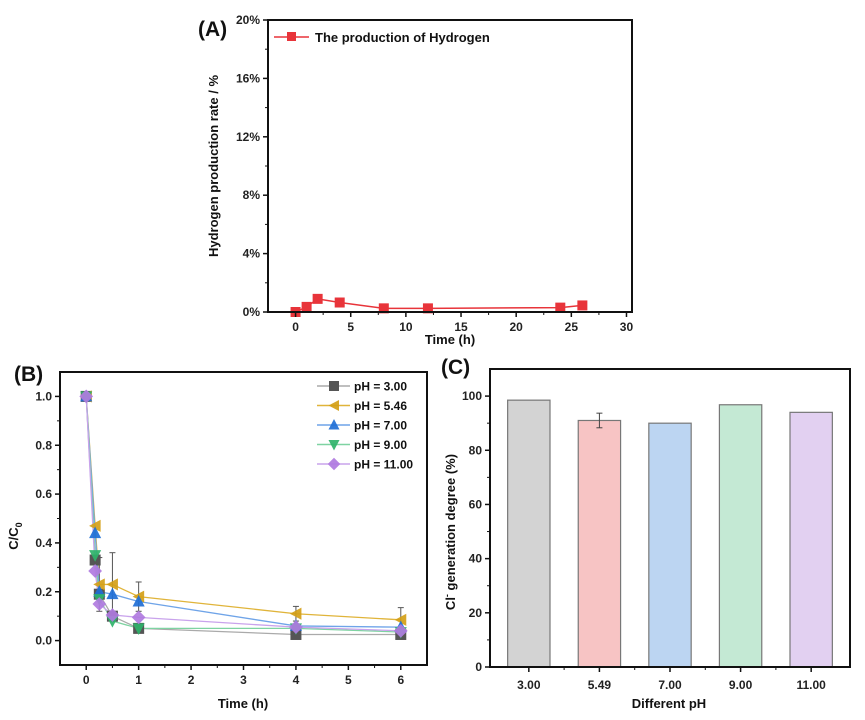  What do you see at coordinates (43, 641) in the screenshot?
I see `y-tick-label: 0.0` at bounding box center [43, 641].